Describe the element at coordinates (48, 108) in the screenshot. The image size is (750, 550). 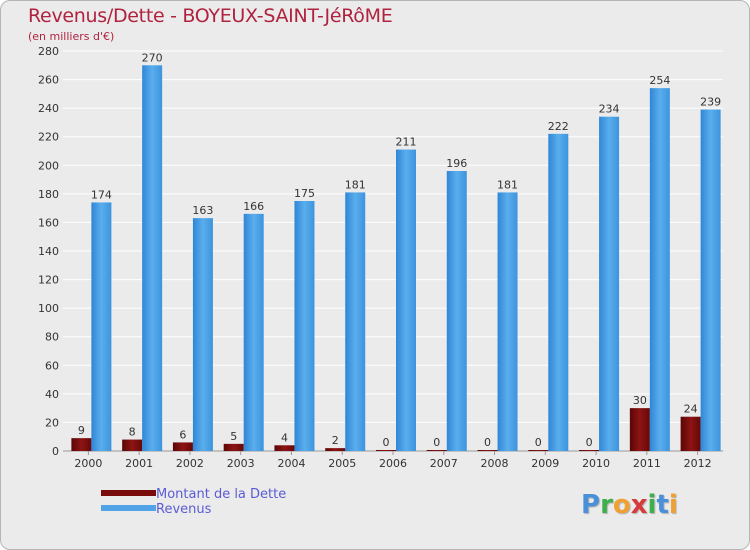
I see `y-tick-label: 240` at that location.